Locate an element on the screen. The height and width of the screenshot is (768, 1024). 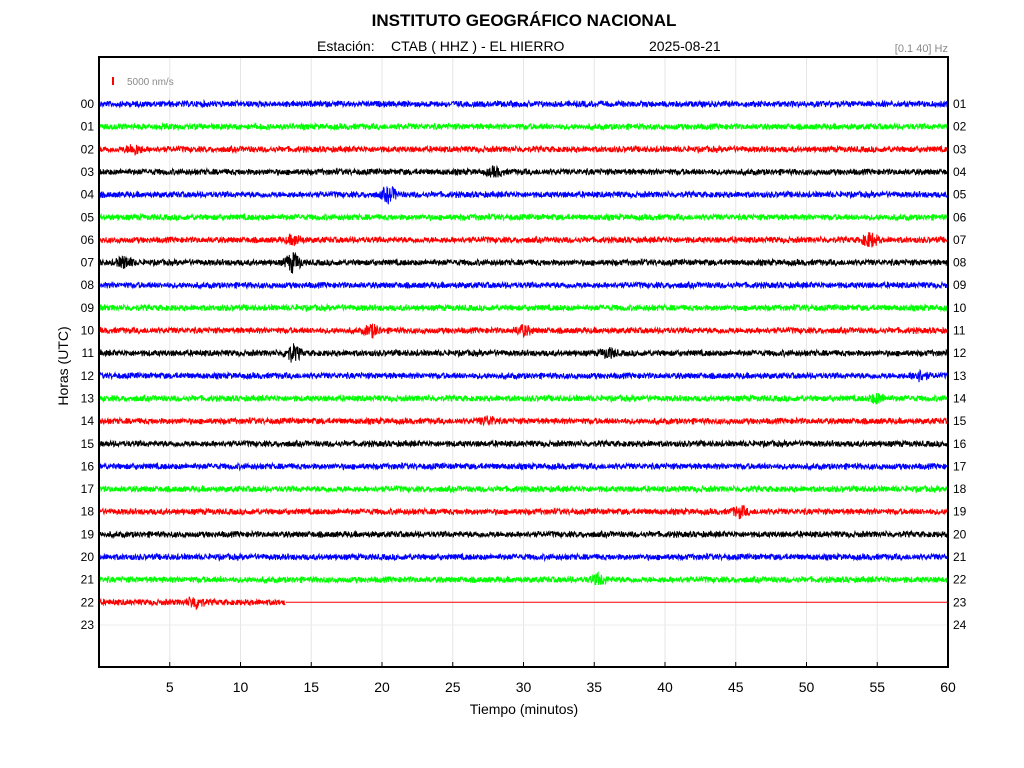
left-hour-label: 04 is located at coordinates (88, 195).